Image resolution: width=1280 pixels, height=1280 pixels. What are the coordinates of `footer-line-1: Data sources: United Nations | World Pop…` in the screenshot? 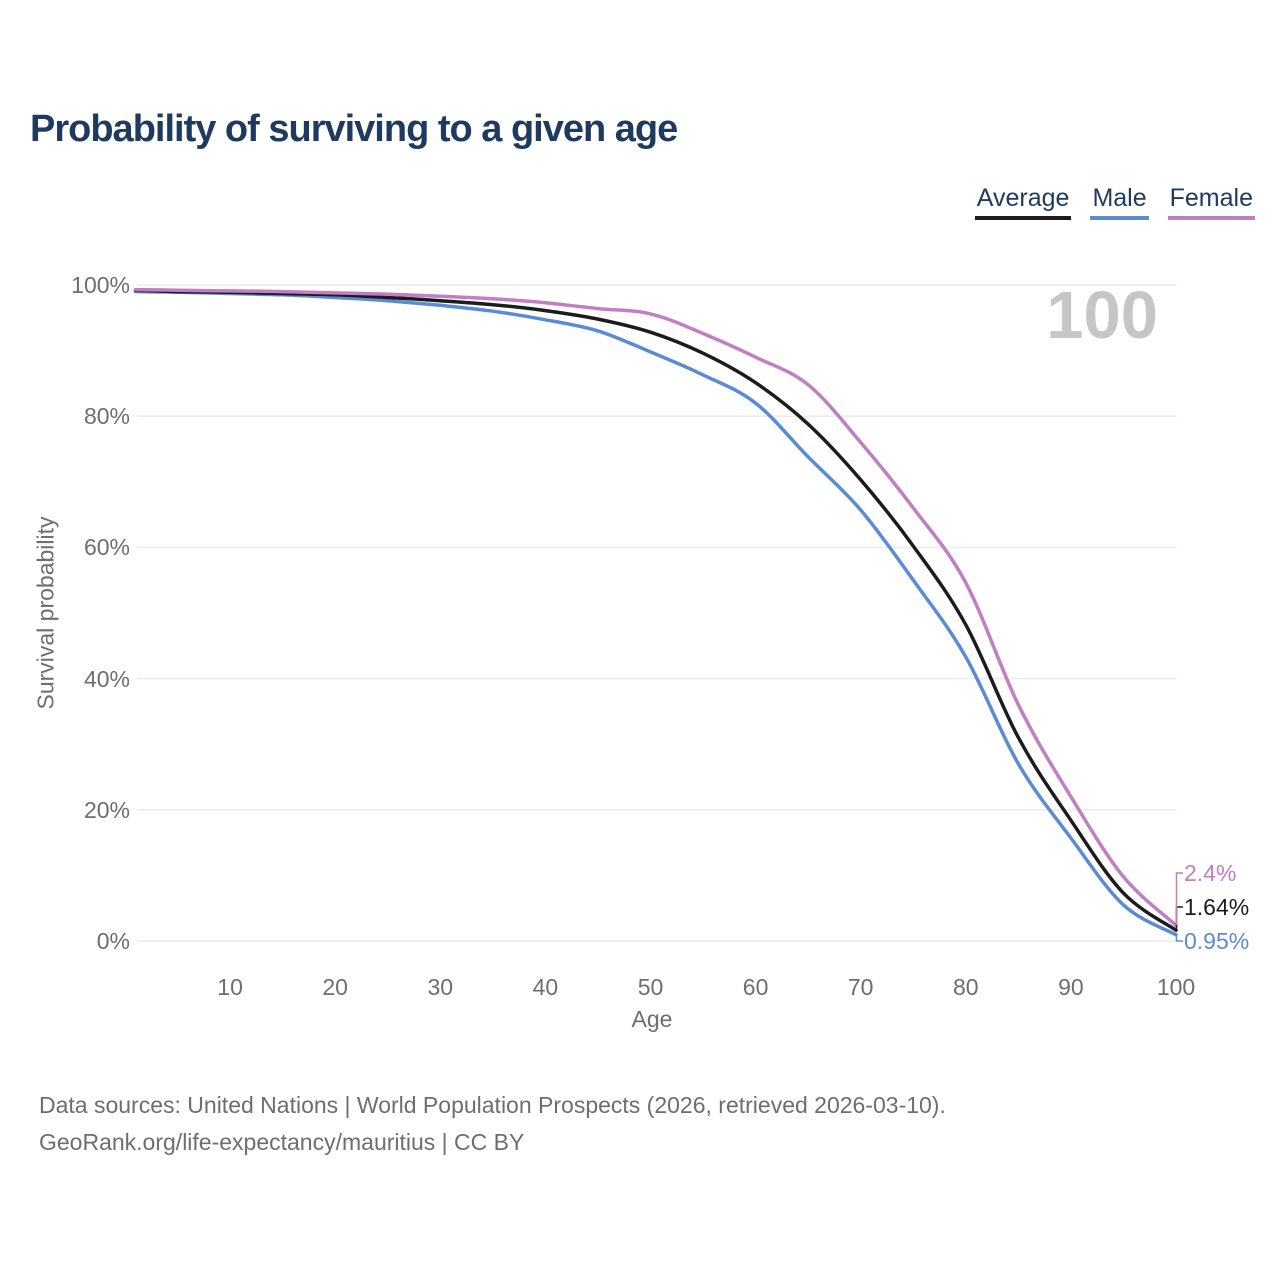 It's located at (492, 1105).